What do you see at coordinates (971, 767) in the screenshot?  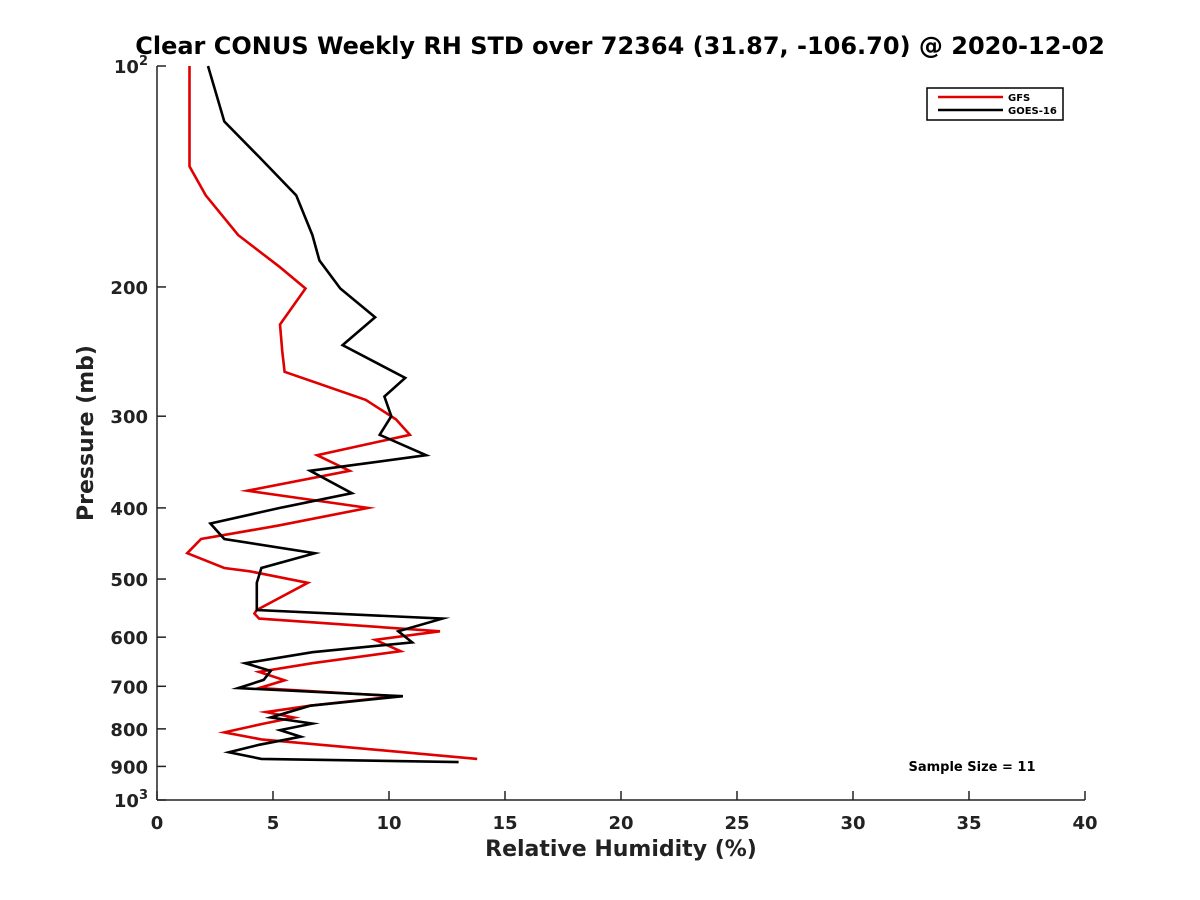 I see `sample-size-annotation: Sample Size = 11` at bounding box center [971, 767].